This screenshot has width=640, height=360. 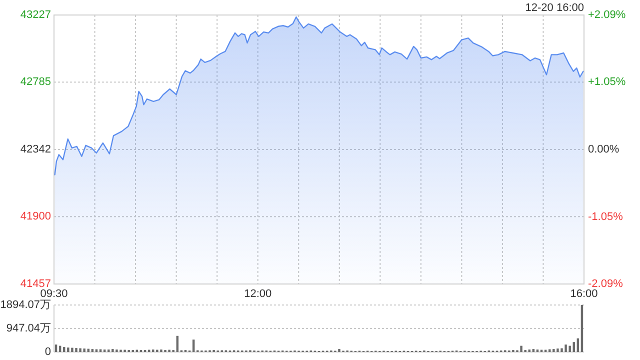 What do you see at coordinates (35, 150) in the screenshot?
I see `y-tick-label: 42342` at bounding box center [35, 150].